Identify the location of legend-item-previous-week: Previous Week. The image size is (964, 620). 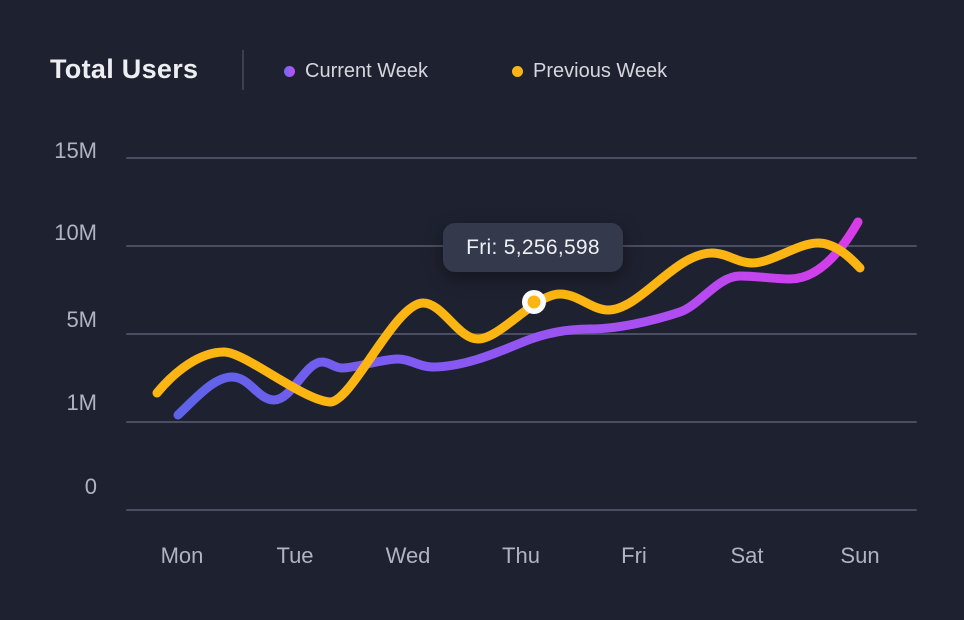
(589, 71).